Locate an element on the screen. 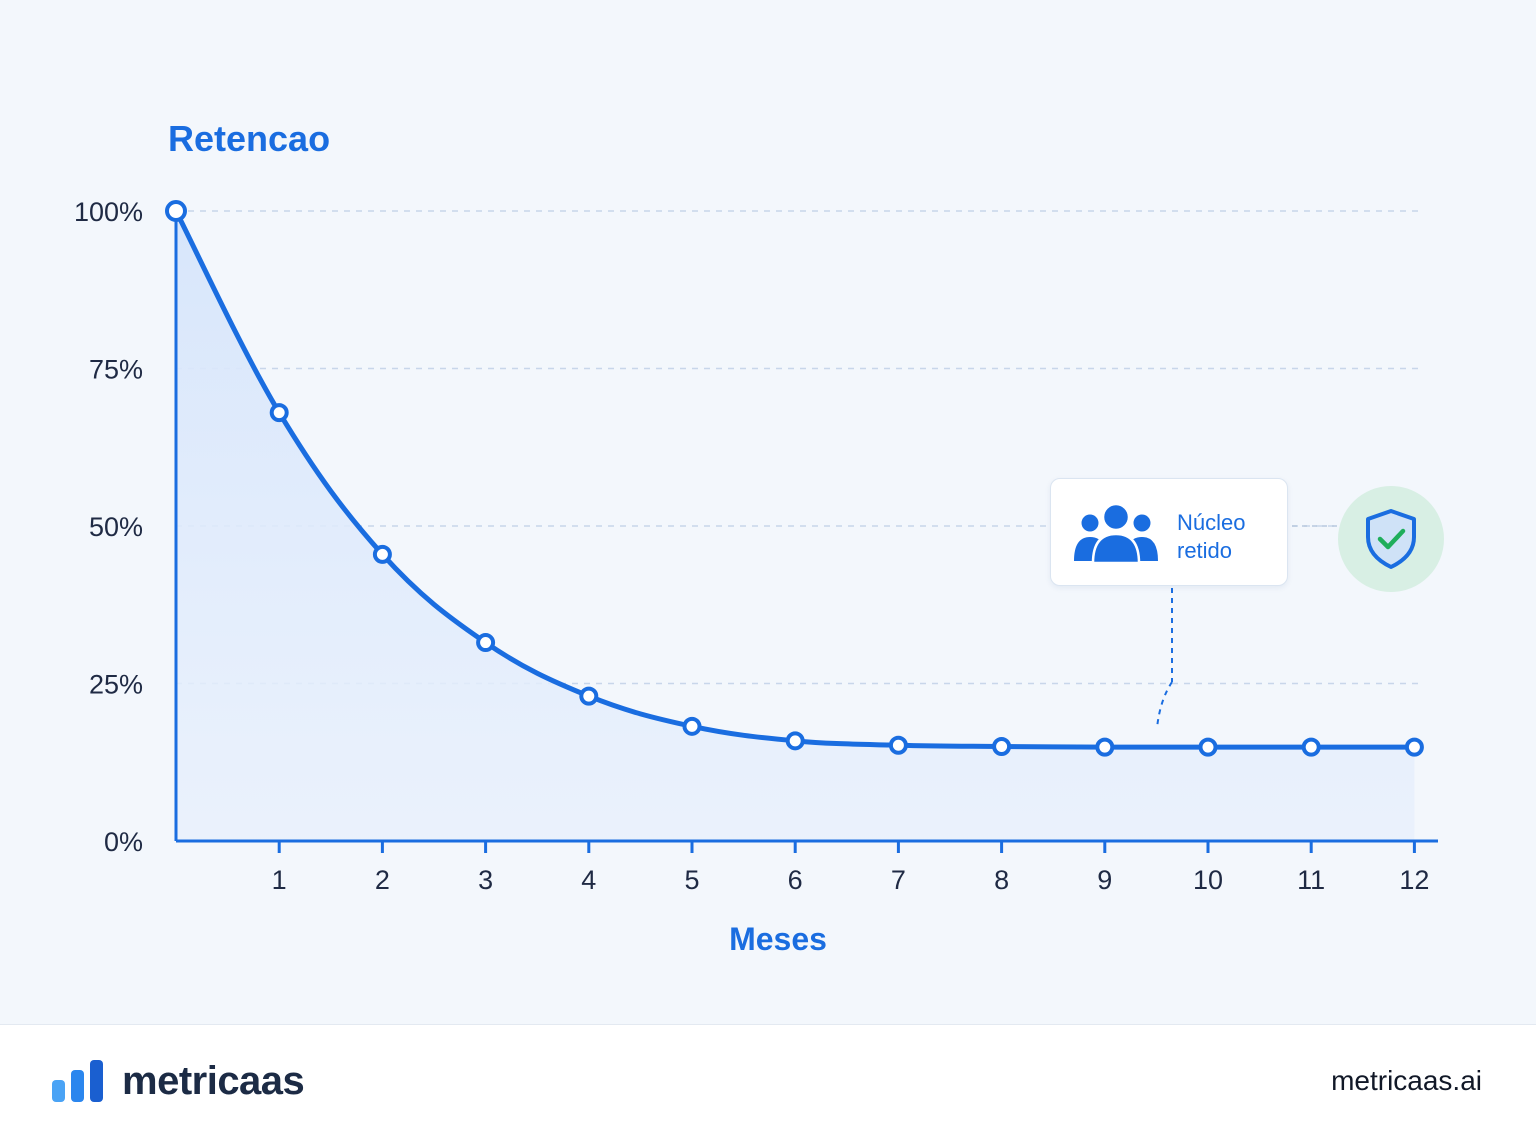 This screenshot has width=1536, height=1137. y-tick-label: 75% is located at coordinates (116, 370).